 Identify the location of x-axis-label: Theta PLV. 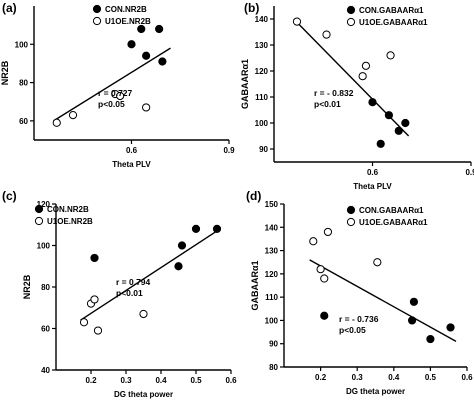
(372, 186).